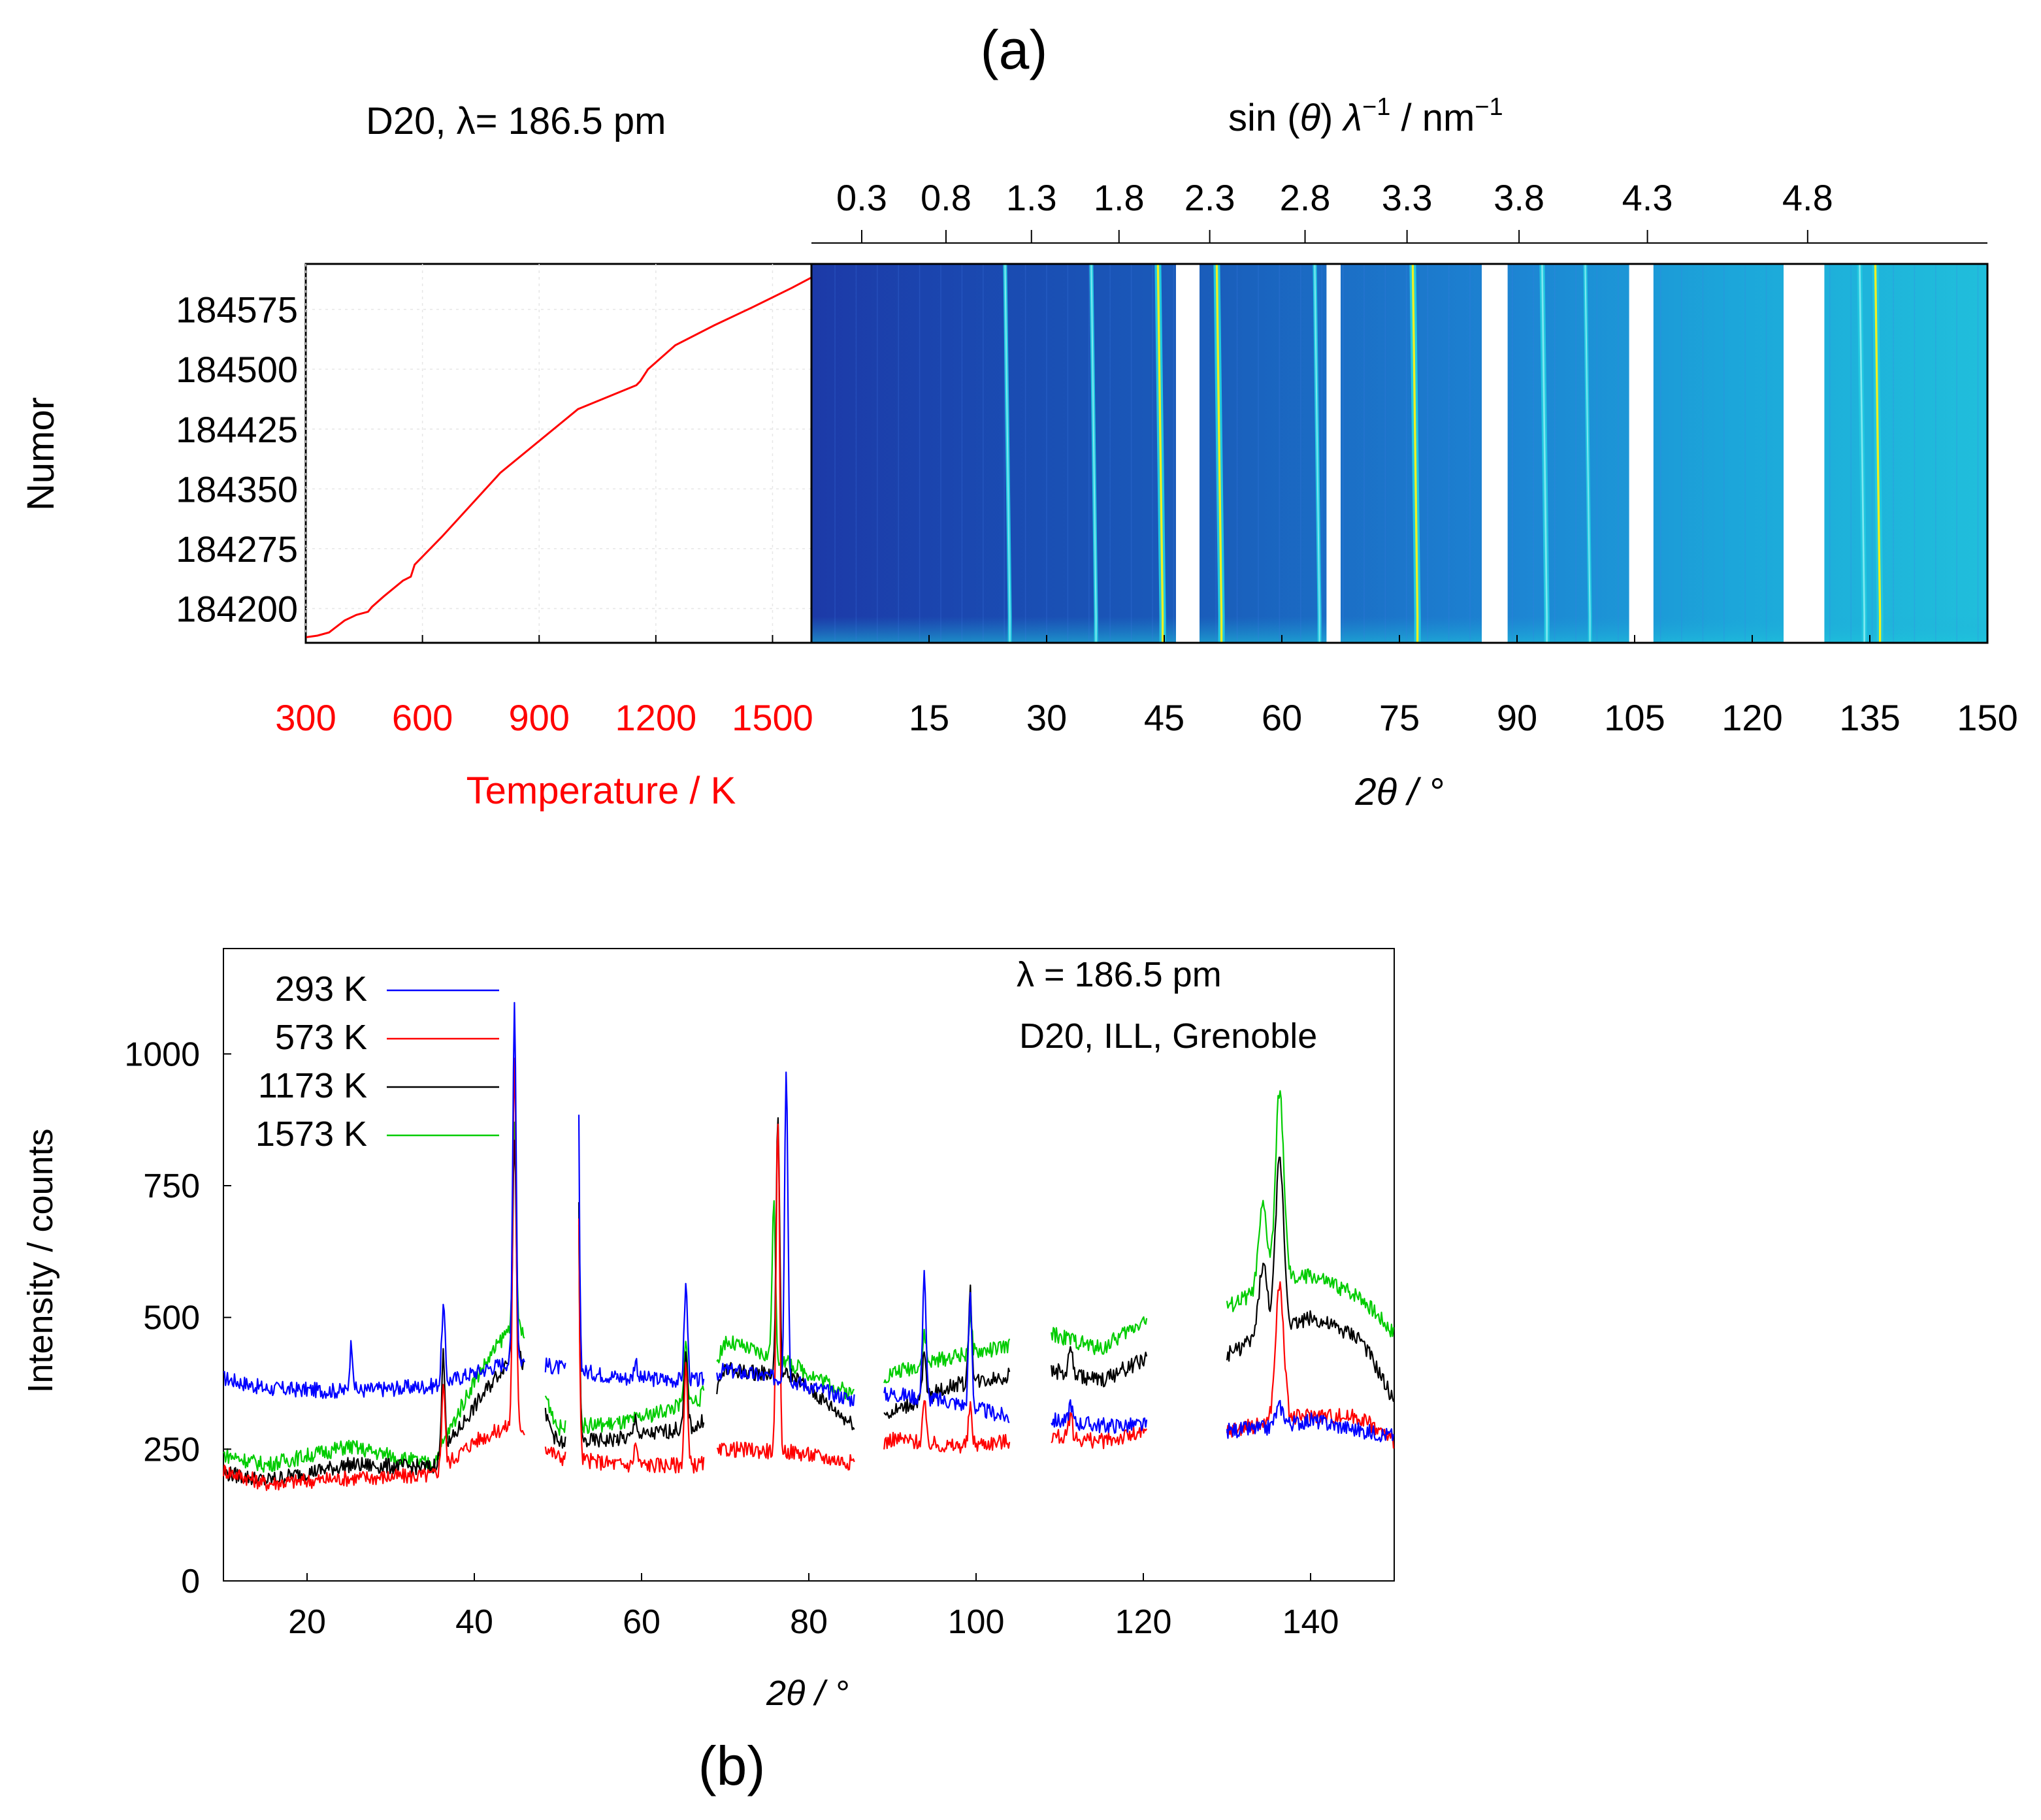  Describe the element at coordinates (1046, 718) in the screenshot. I see `two-theta-tick-label: 30` at that location.